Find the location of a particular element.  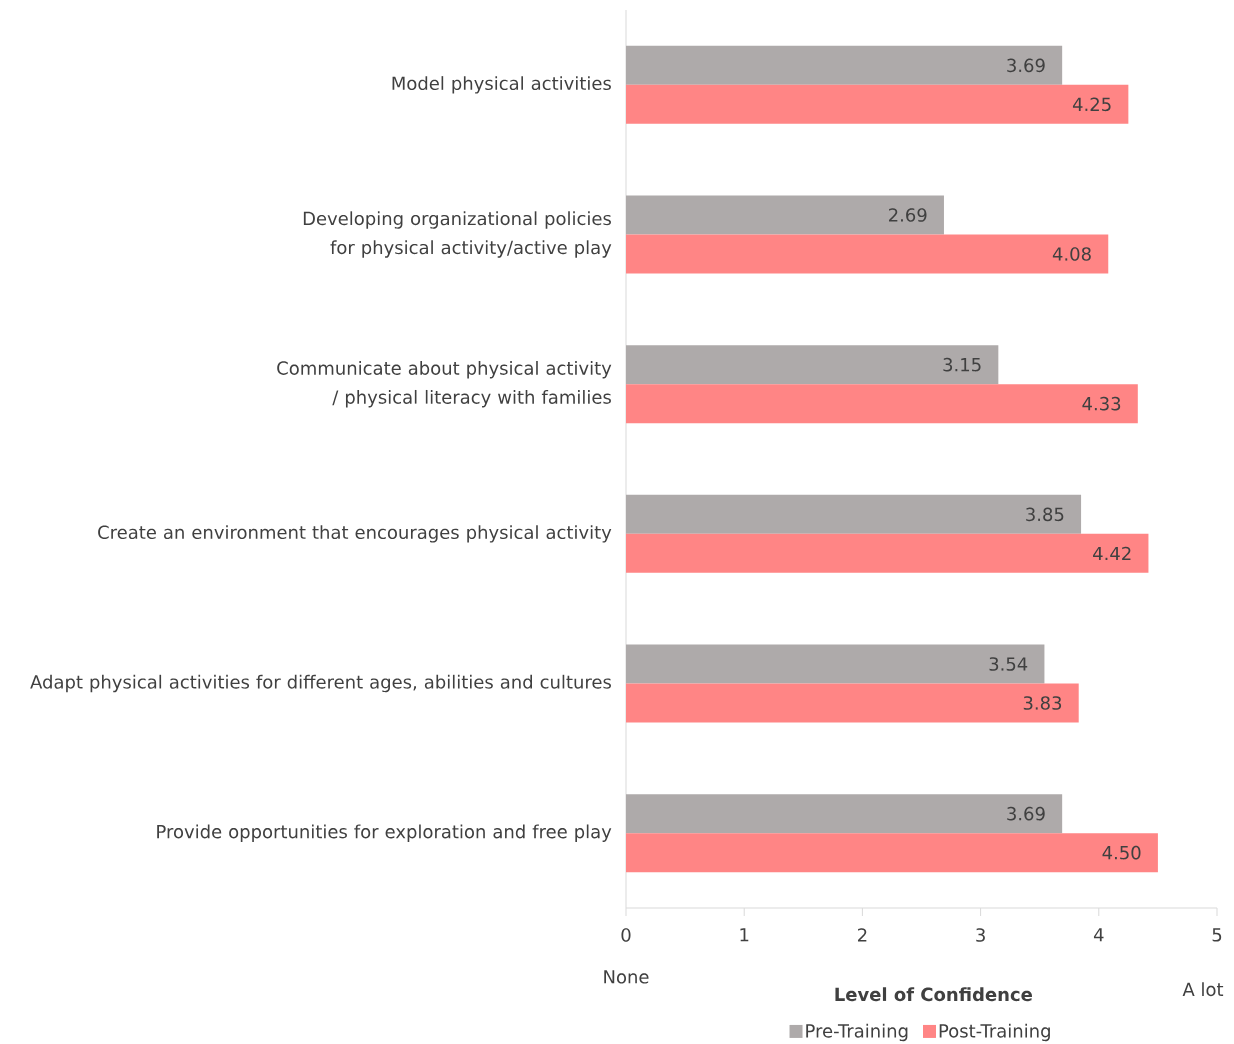

data-label: 4.42 is located at coordinates (1112, 553).